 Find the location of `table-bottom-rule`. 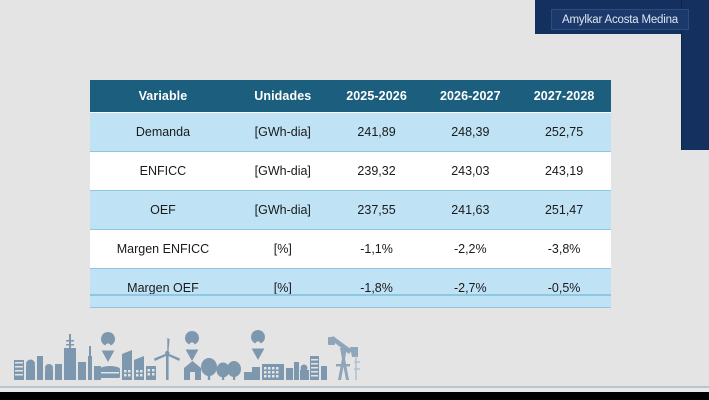

table-bottom-rule is located at coordinates (350, 295).